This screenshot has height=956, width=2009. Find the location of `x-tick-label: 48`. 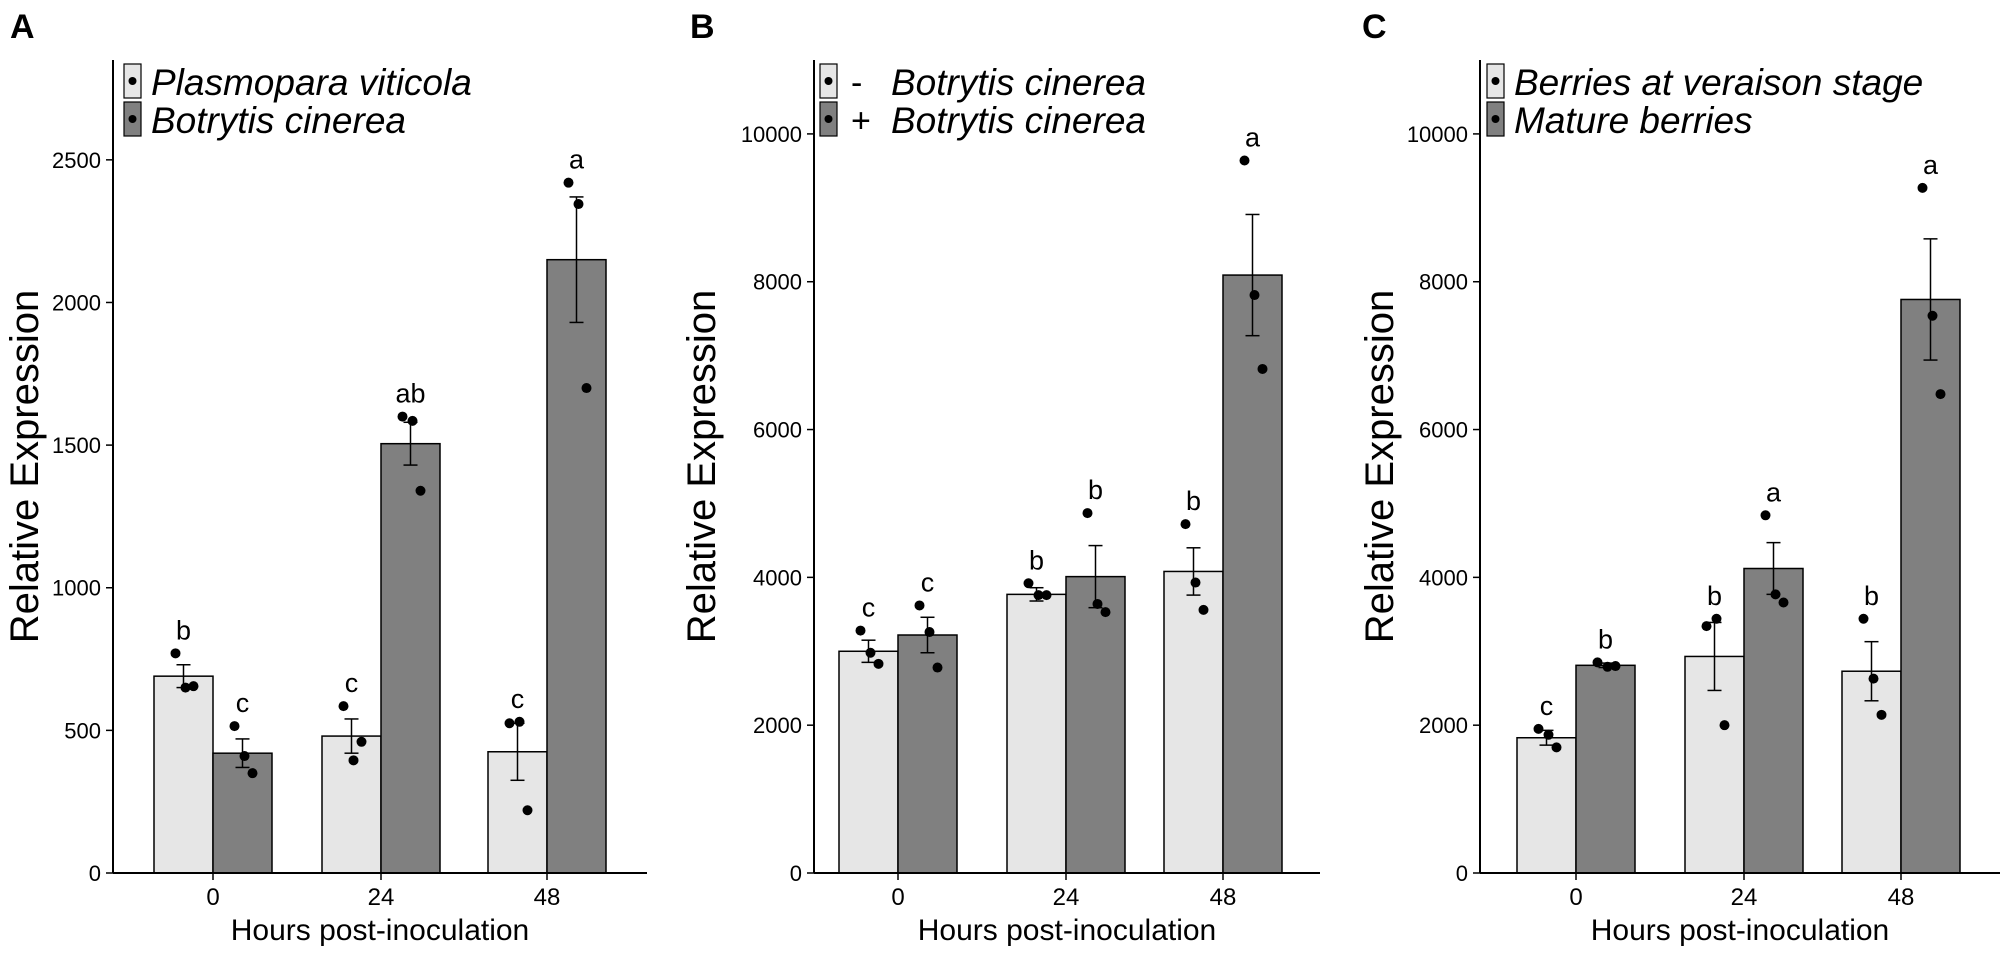

x-tick-label: 48 is located at coordinates (1901, 897).